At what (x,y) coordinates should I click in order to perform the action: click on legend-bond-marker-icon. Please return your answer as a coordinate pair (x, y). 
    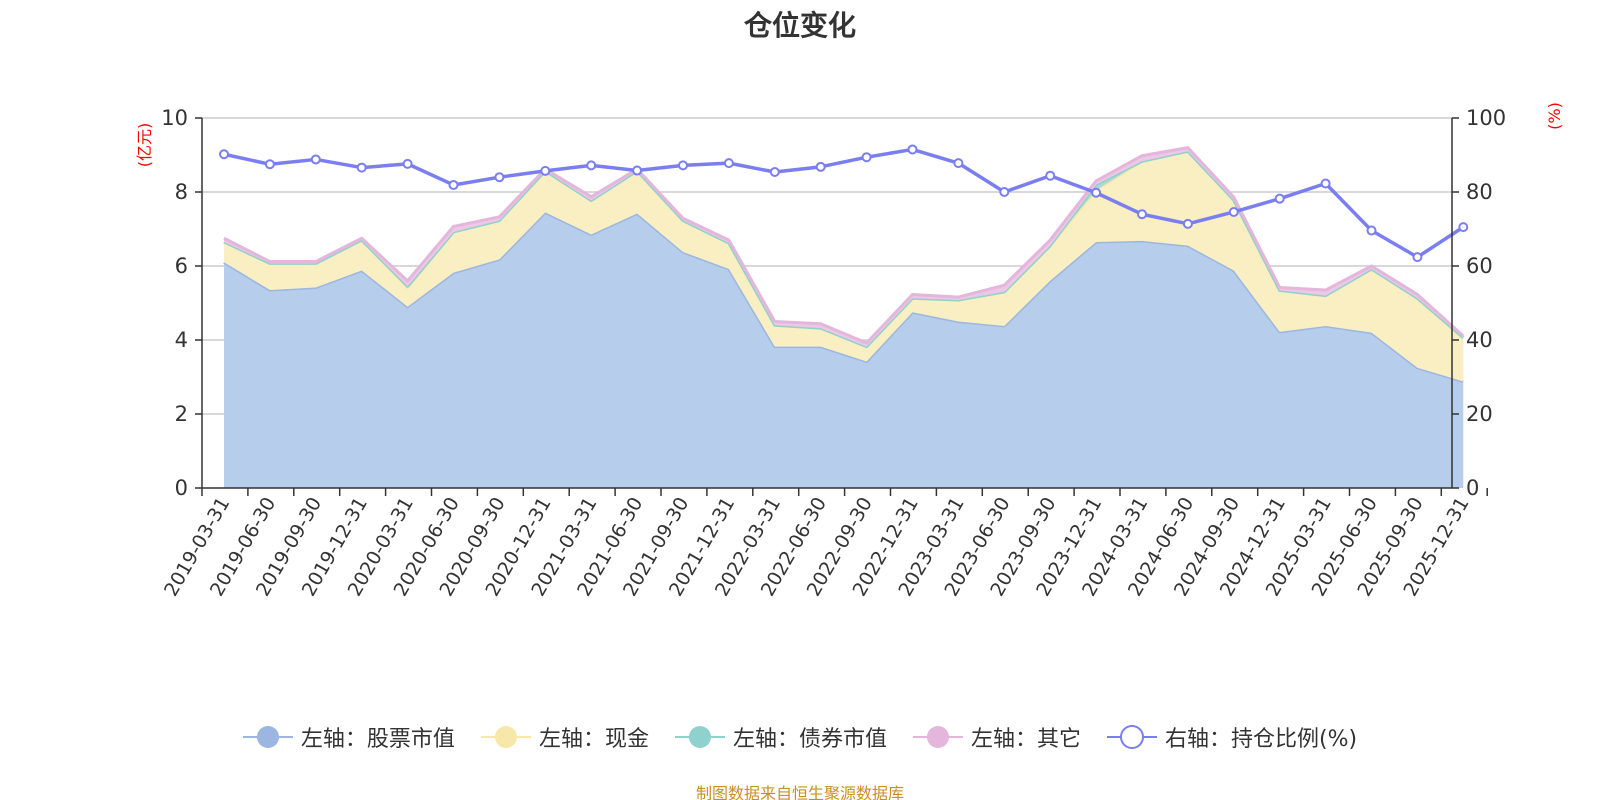
    Looking at the image, I should click on (699, 737).